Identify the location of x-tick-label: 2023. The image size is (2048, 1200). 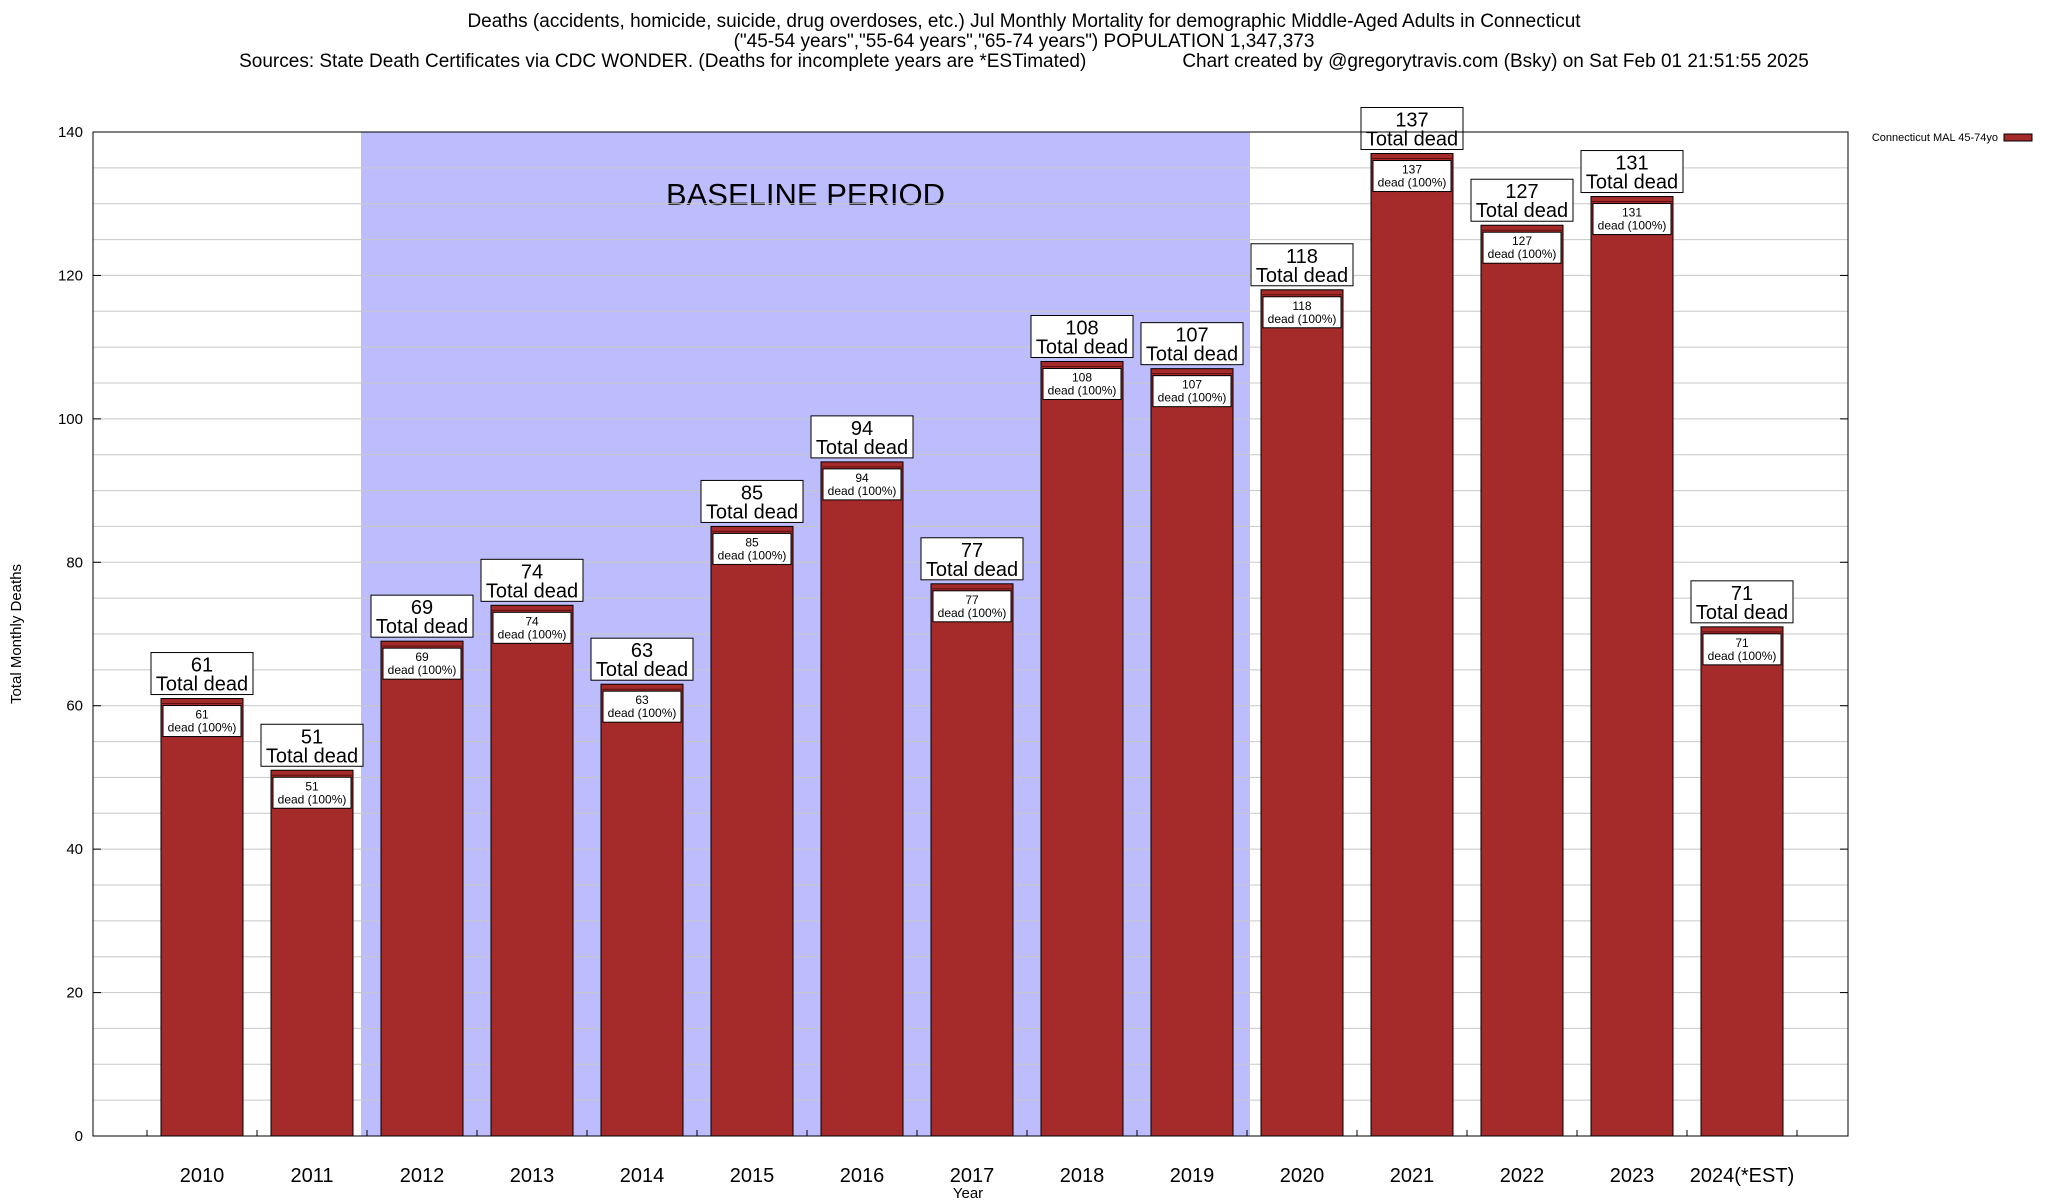
(1632, 1176).